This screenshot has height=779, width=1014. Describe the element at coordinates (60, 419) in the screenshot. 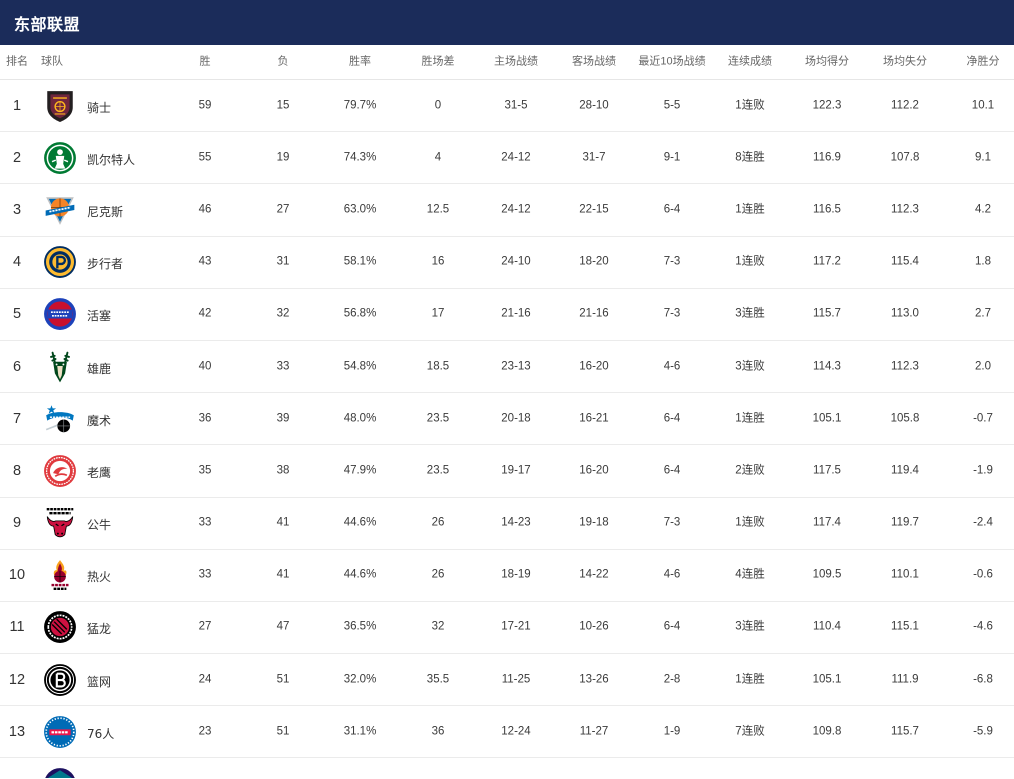

I see `magic-logo-icon` at that location.